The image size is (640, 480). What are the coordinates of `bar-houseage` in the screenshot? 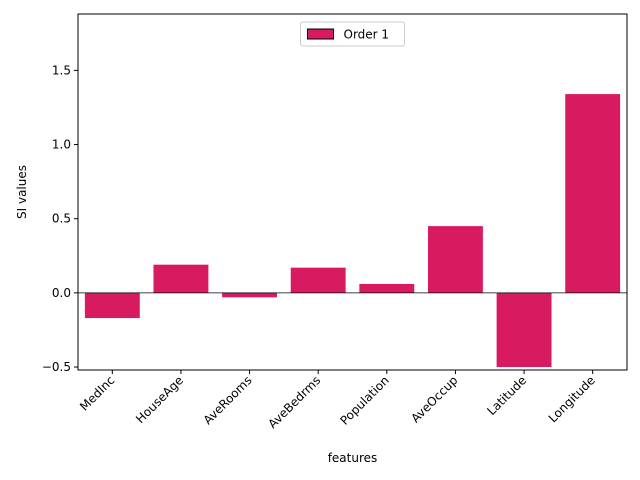 It's located at (181, 278).